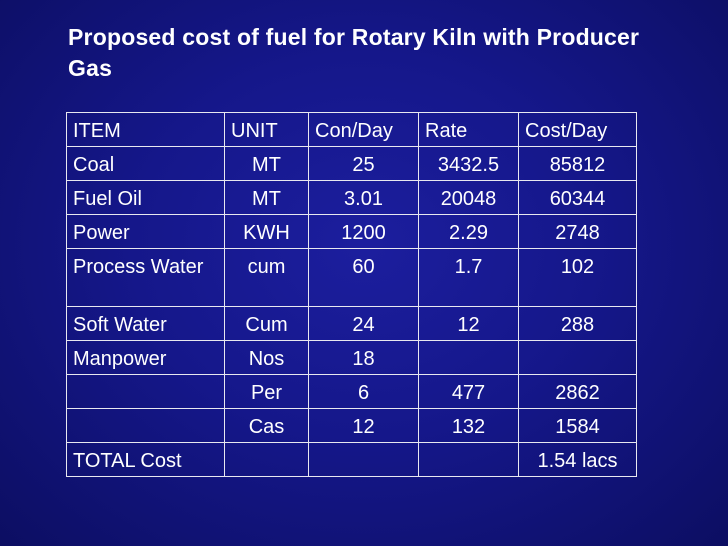 The width and height of the screenshot is (728, 546). I want to click on con-day-cell: 1200, so click(363, 231).